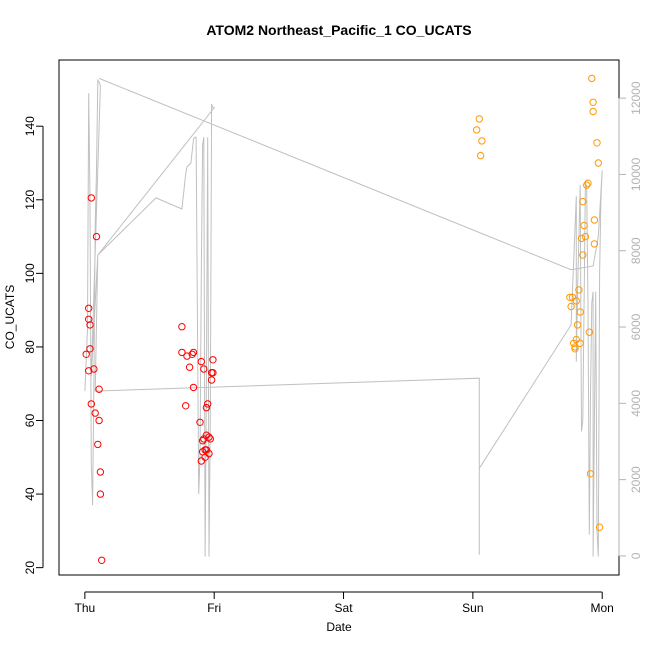 This screenshot has width=650, height=650. I want to click on y-axis: 20 40 60 80 100 120 140, so click(33, 345).